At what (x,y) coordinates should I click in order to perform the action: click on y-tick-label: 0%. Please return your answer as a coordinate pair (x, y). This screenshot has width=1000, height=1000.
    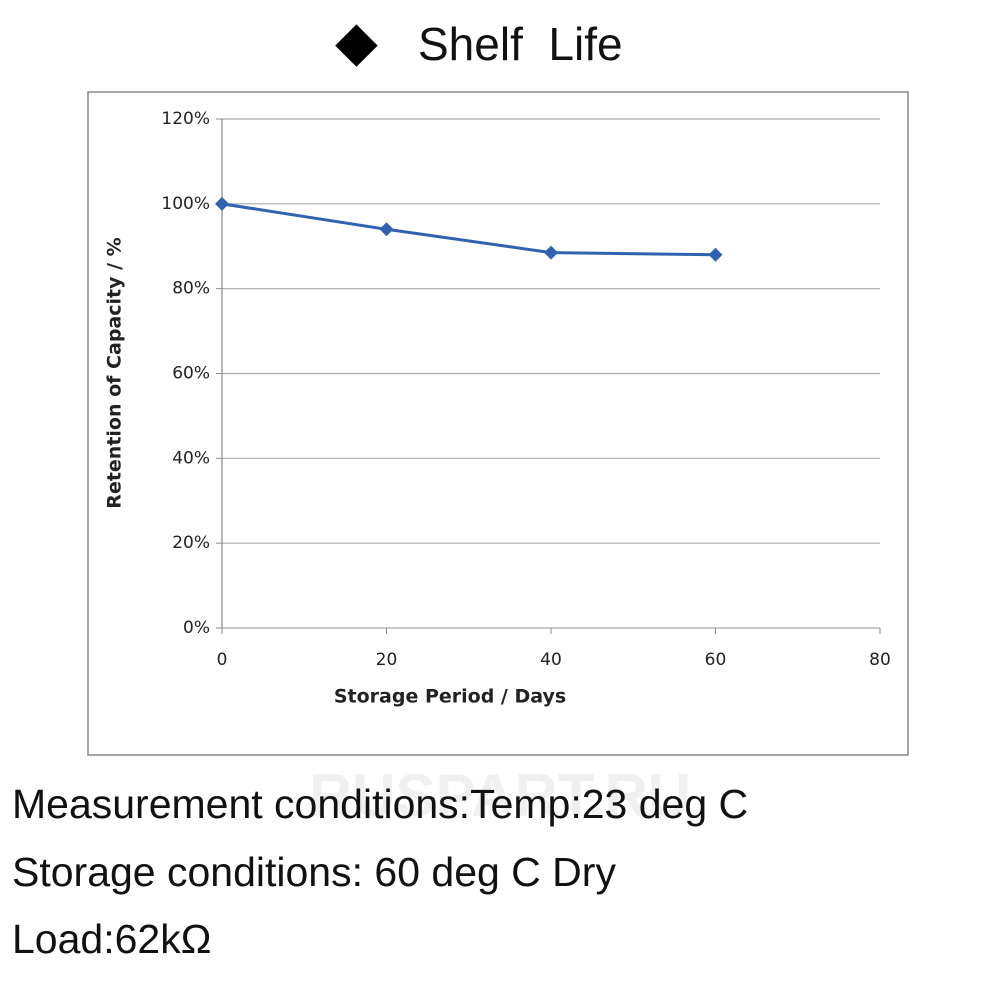
    Looking at the image, I should click on (196, 628).